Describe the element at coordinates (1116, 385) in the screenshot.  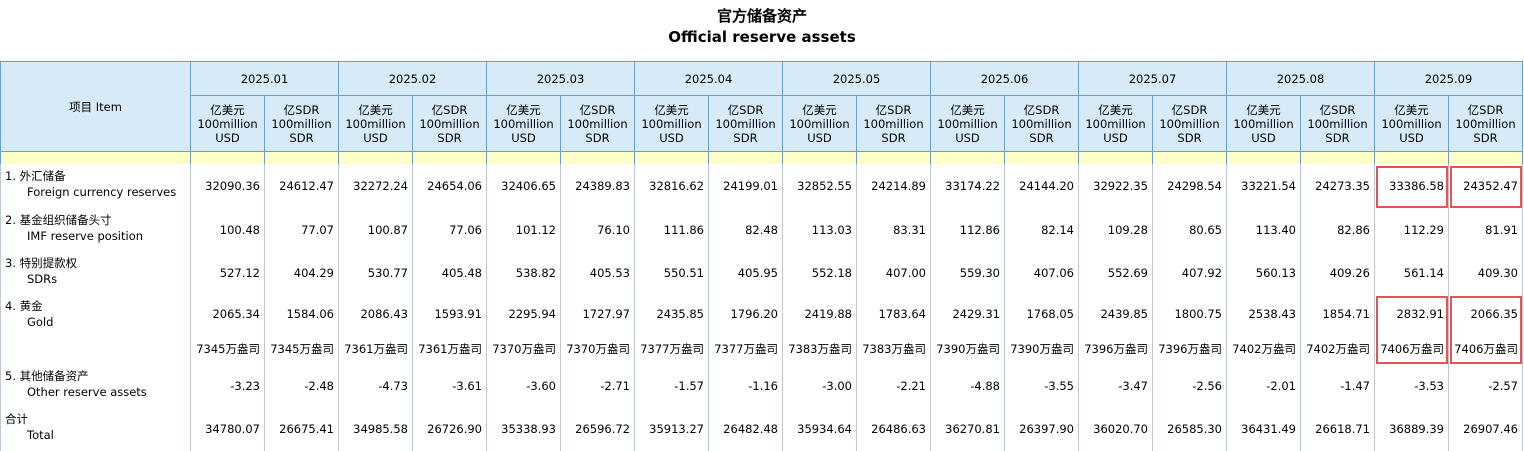
I see `value-cell: -3.47` at that location.